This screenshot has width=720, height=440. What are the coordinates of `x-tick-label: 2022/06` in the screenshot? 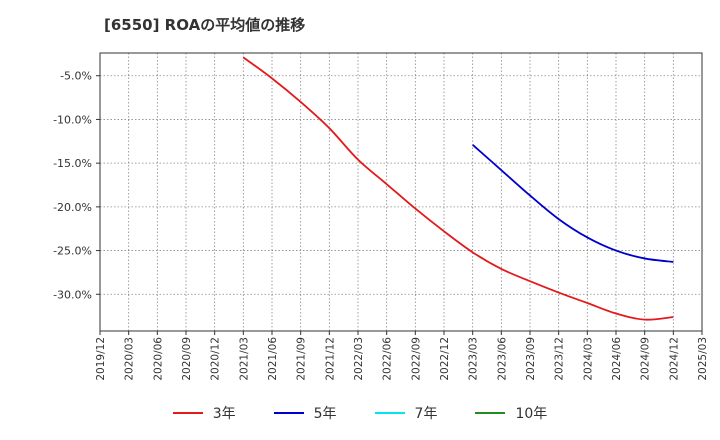 It's located at (388, 359).